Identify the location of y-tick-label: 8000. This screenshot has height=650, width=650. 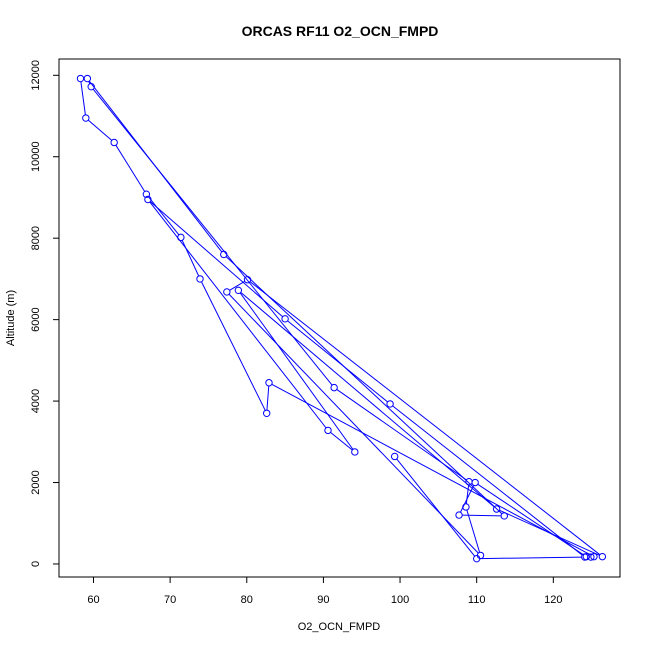
(36, 238).